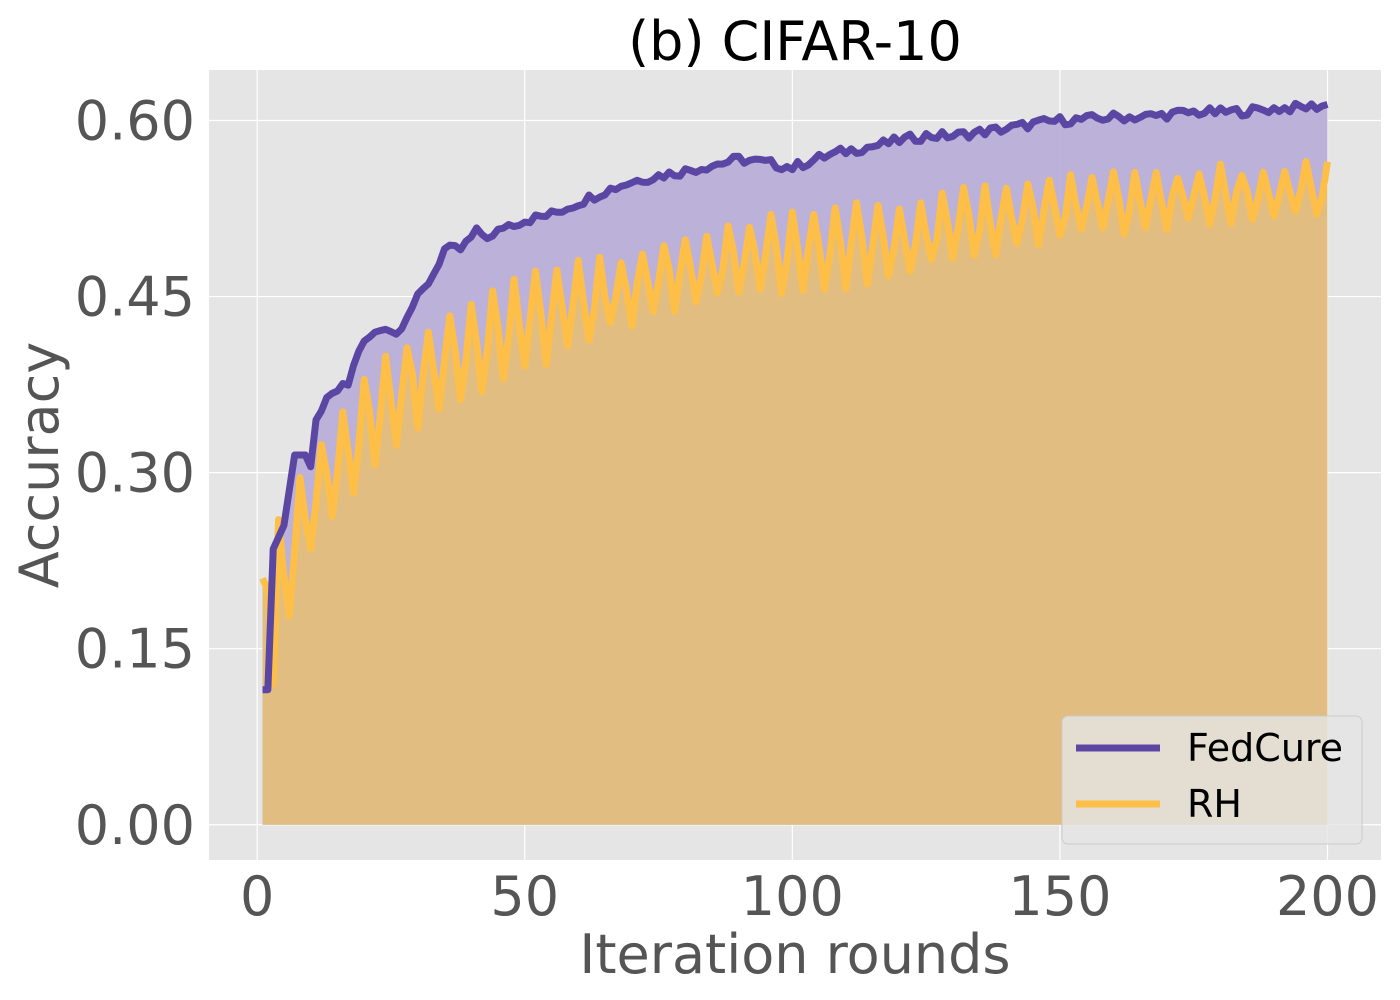  I want to click on x-axis-ticks: 0 50 100 150 200, so click(809, 896).